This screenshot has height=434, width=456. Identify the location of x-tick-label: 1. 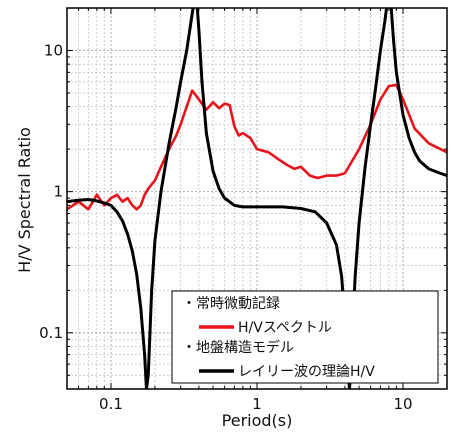
(257, 404).